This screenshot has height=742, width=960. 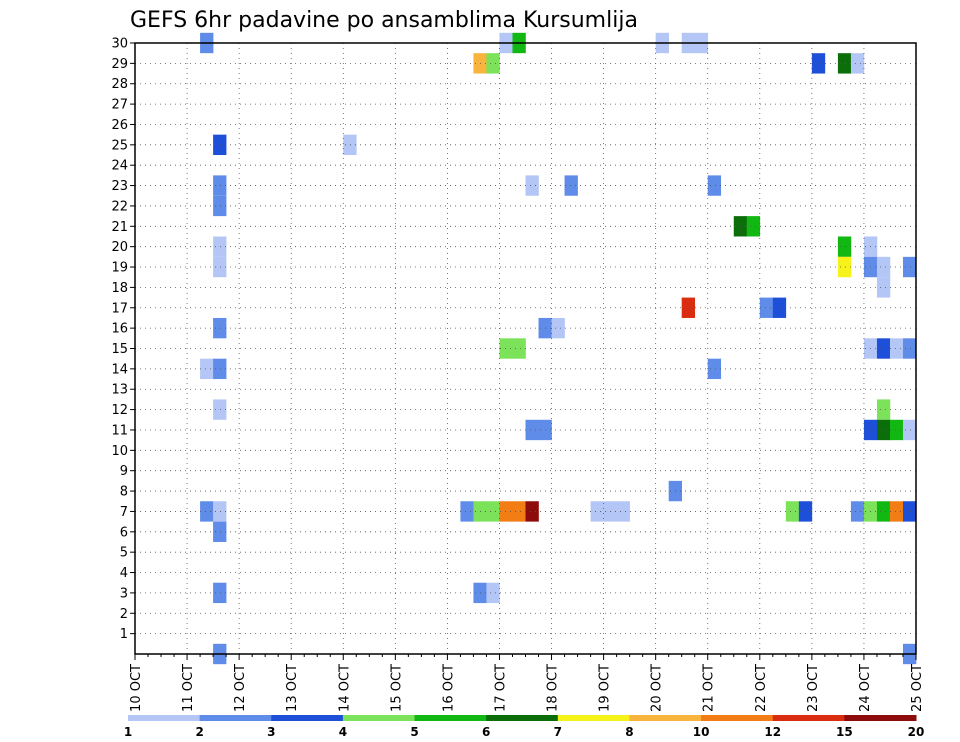 I want to click on y-tick-label: 9, so click(x=124, y=471).